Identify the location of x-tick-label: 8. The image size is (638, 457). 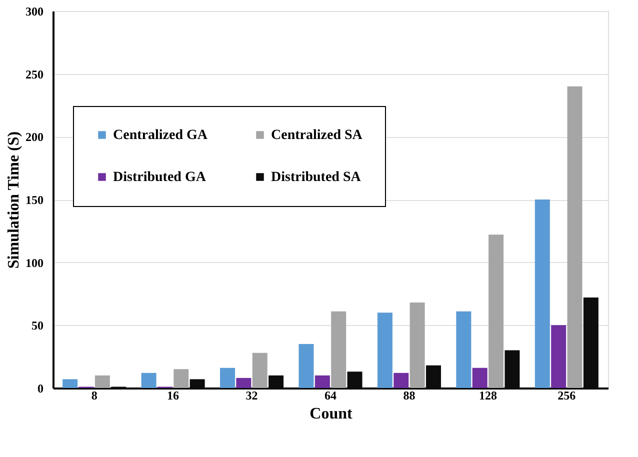
(94, 395).